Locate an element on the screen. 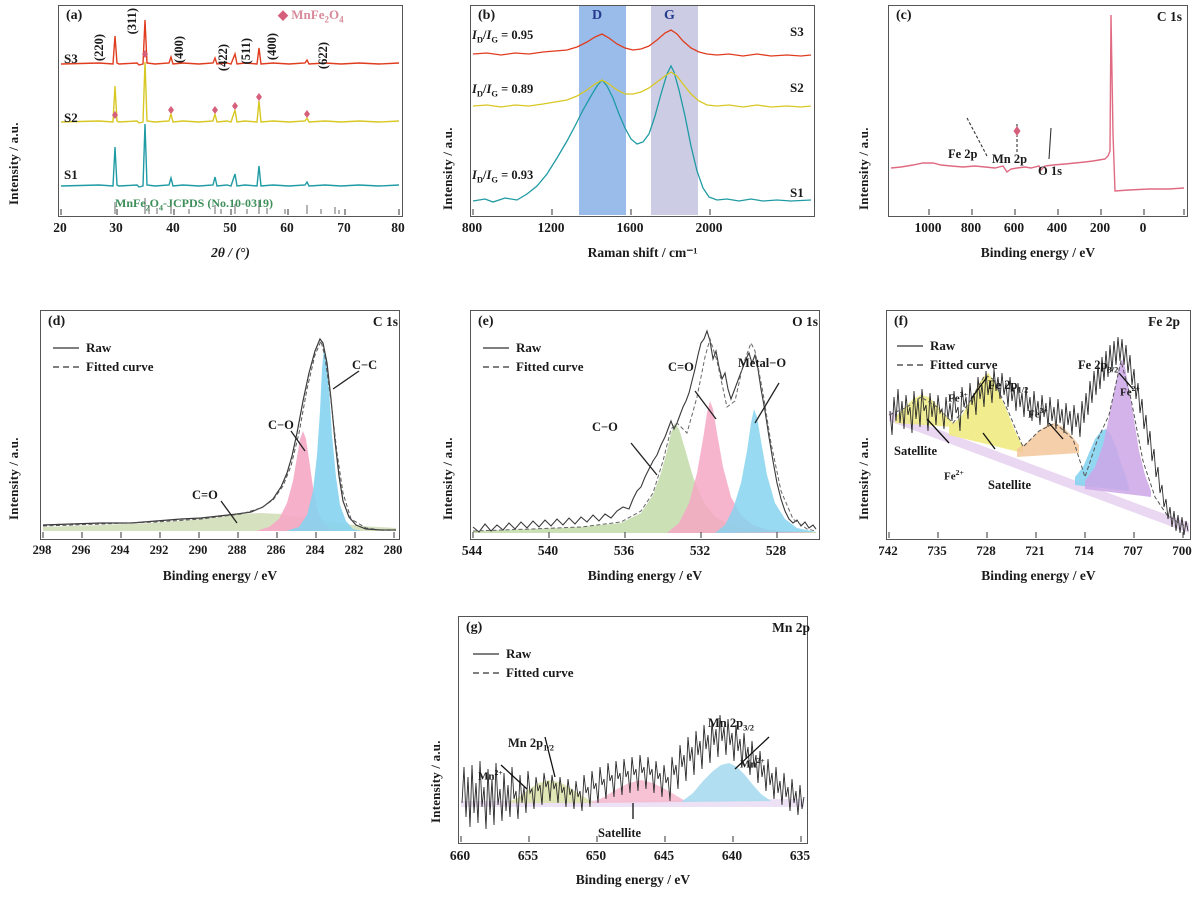 The width and height of the screenshot is (1200, 900). panel-d: Intensity / a.u. (d) C 1s Raw is located at coordinates (210, 450).